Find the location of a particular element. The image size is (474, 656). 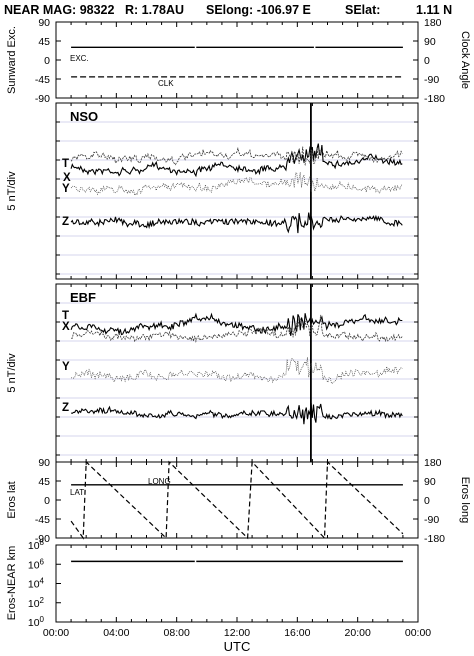

angles-panel is located at coordinates (237, 60).